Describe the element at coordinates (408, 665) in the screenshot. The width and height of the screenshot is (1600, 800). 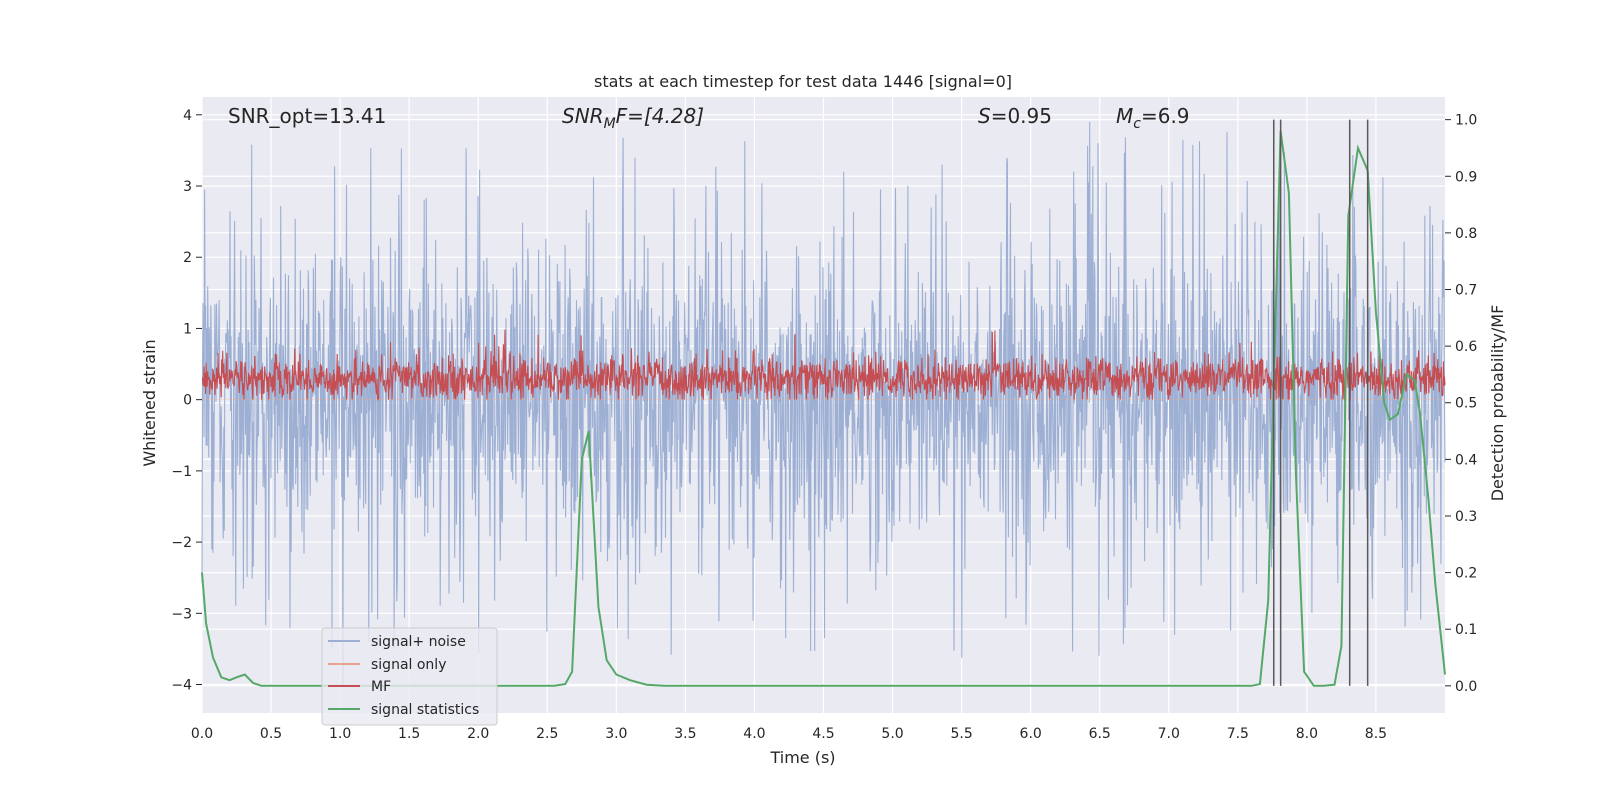
I see `legend-label-signal-only: signal only` at that location.